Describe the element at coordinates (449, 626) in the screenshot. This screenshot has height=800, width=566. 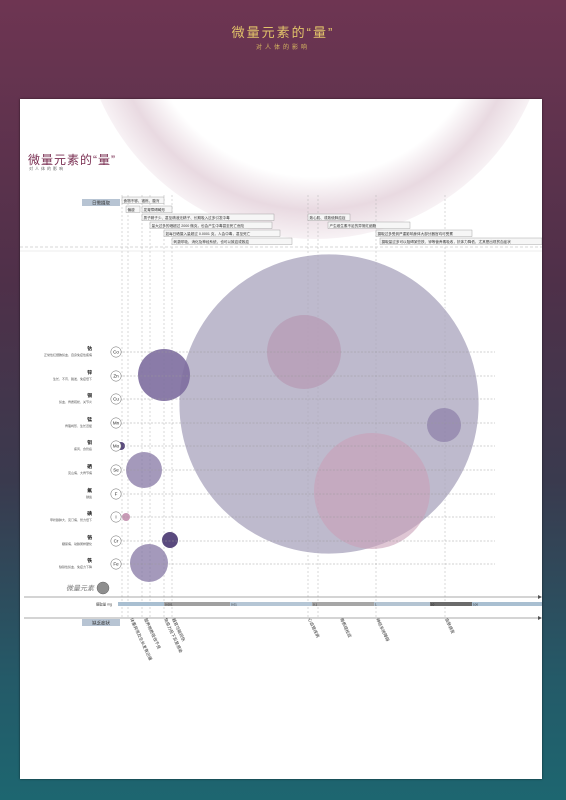
I see `symptom-label: 皮肤病变` at that location.